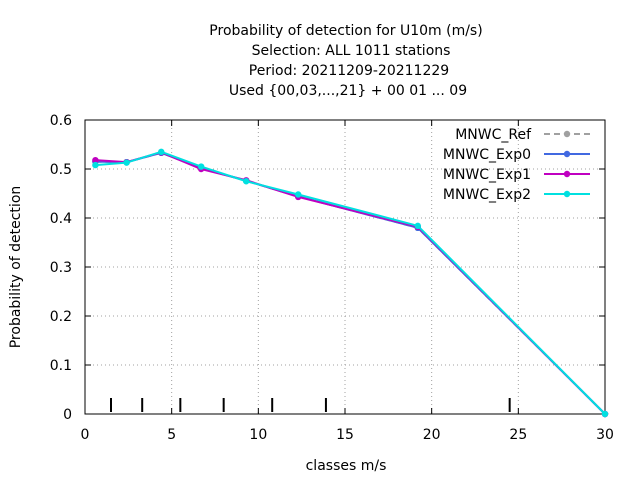 The image size is (640, 480). What do you see at coordinates (487, 155) in the screenshot?
I see `legend-label-mnwc-exp0: MNWC_Exp0` at bounding box center [487, 155].